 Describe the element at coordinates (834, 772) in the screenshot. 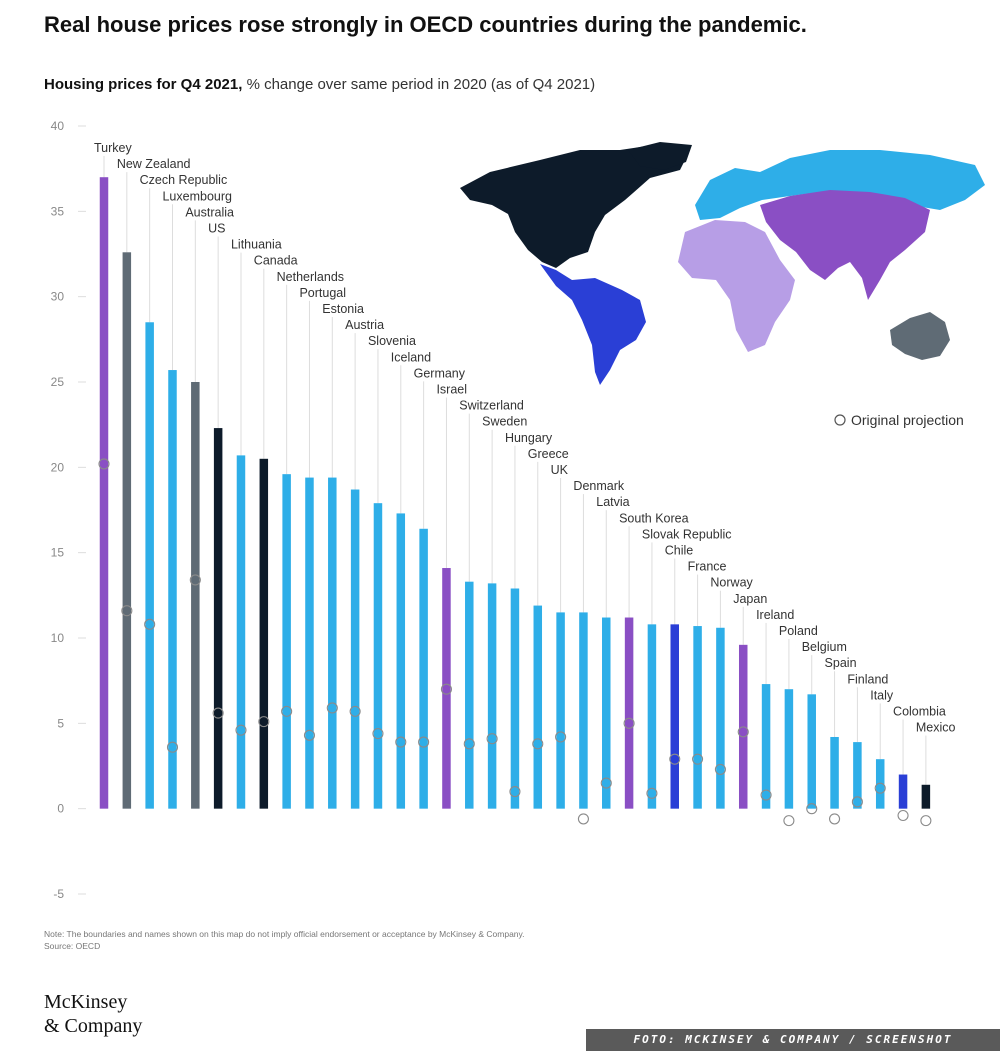

I see `bar-spain` at that location.